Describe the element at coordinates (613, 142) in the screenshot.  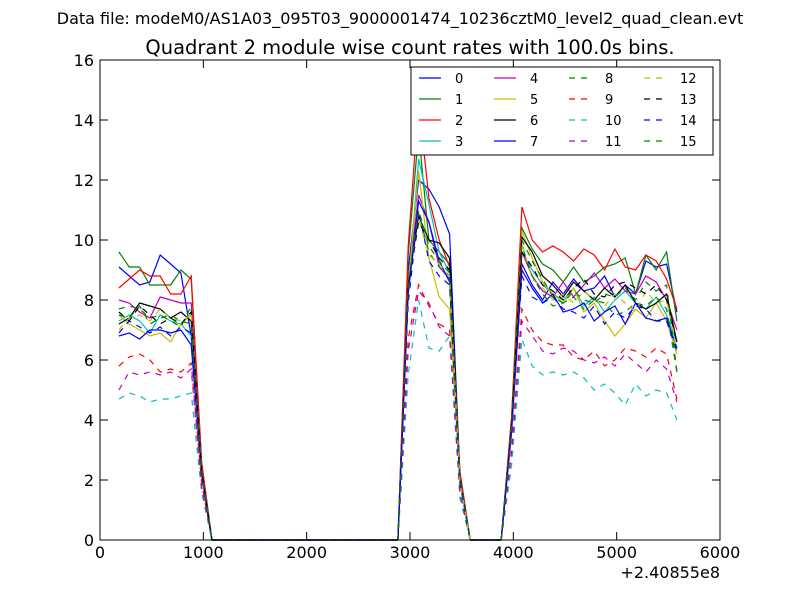
I see `legend-label-11: 11` at that location.